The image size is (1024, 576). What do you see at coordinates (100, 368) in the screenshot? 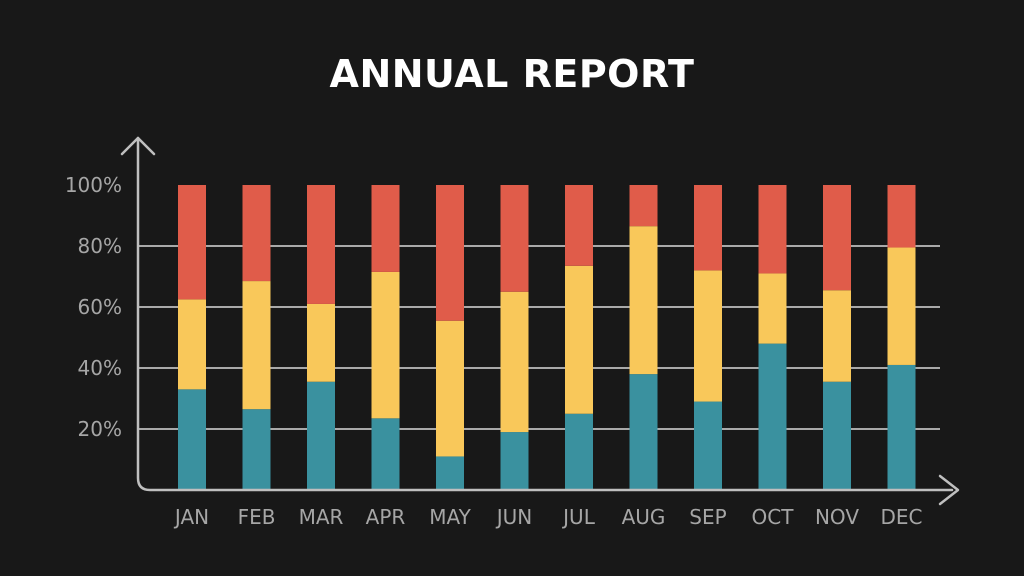
I see `y-tick-label-40: 40%` at bounding box center [100, 368].